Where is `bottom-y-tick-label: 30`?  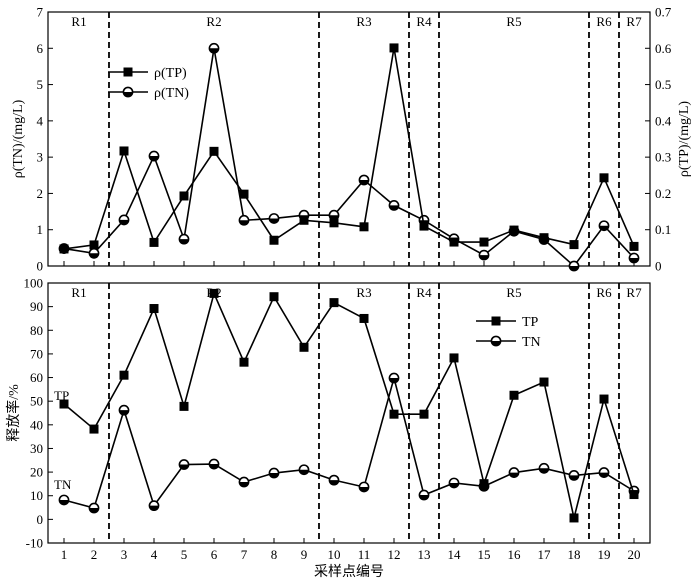
bottom-y-tick-label: 30 is located at coordinates (36, 448).